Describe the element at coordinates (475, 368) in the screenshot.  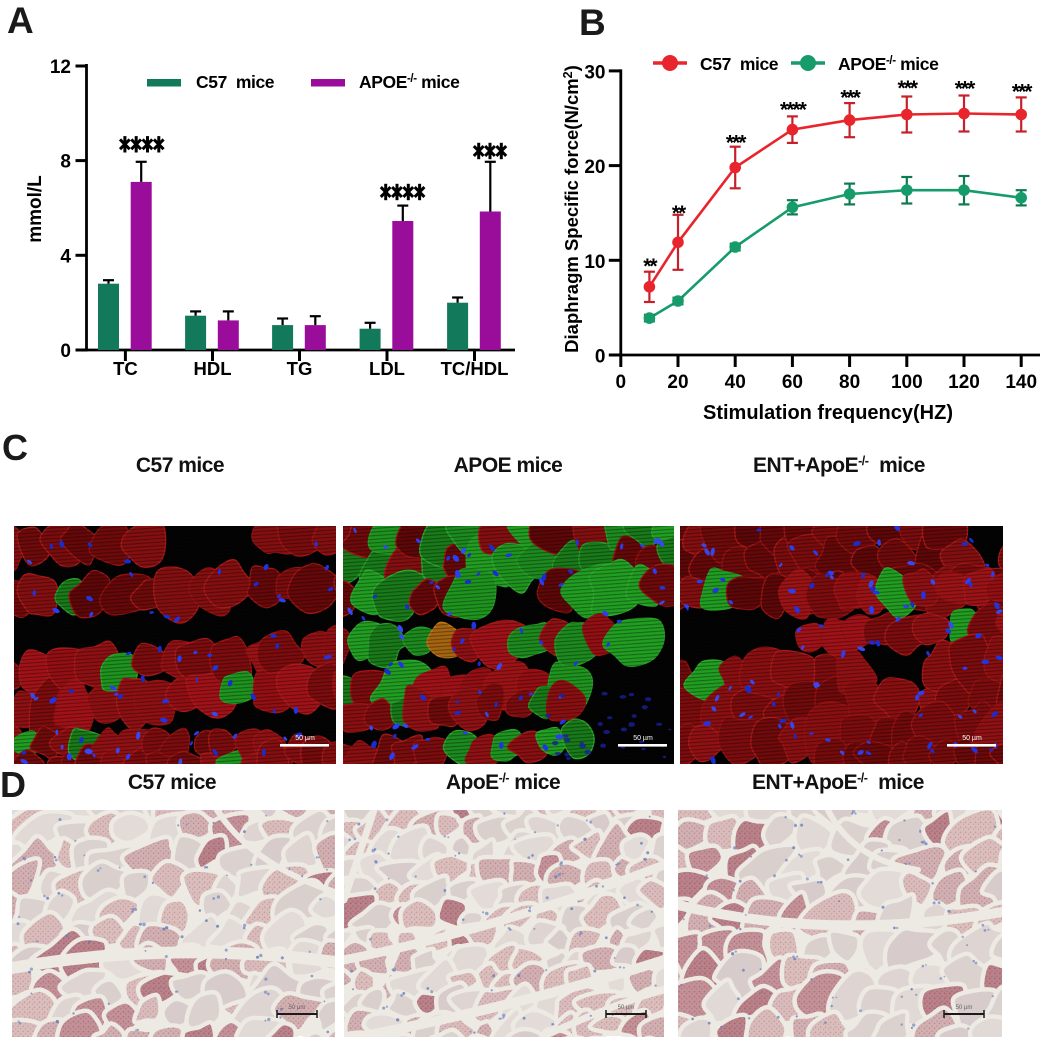
I see `svg-text: TC/HDL` at that location.